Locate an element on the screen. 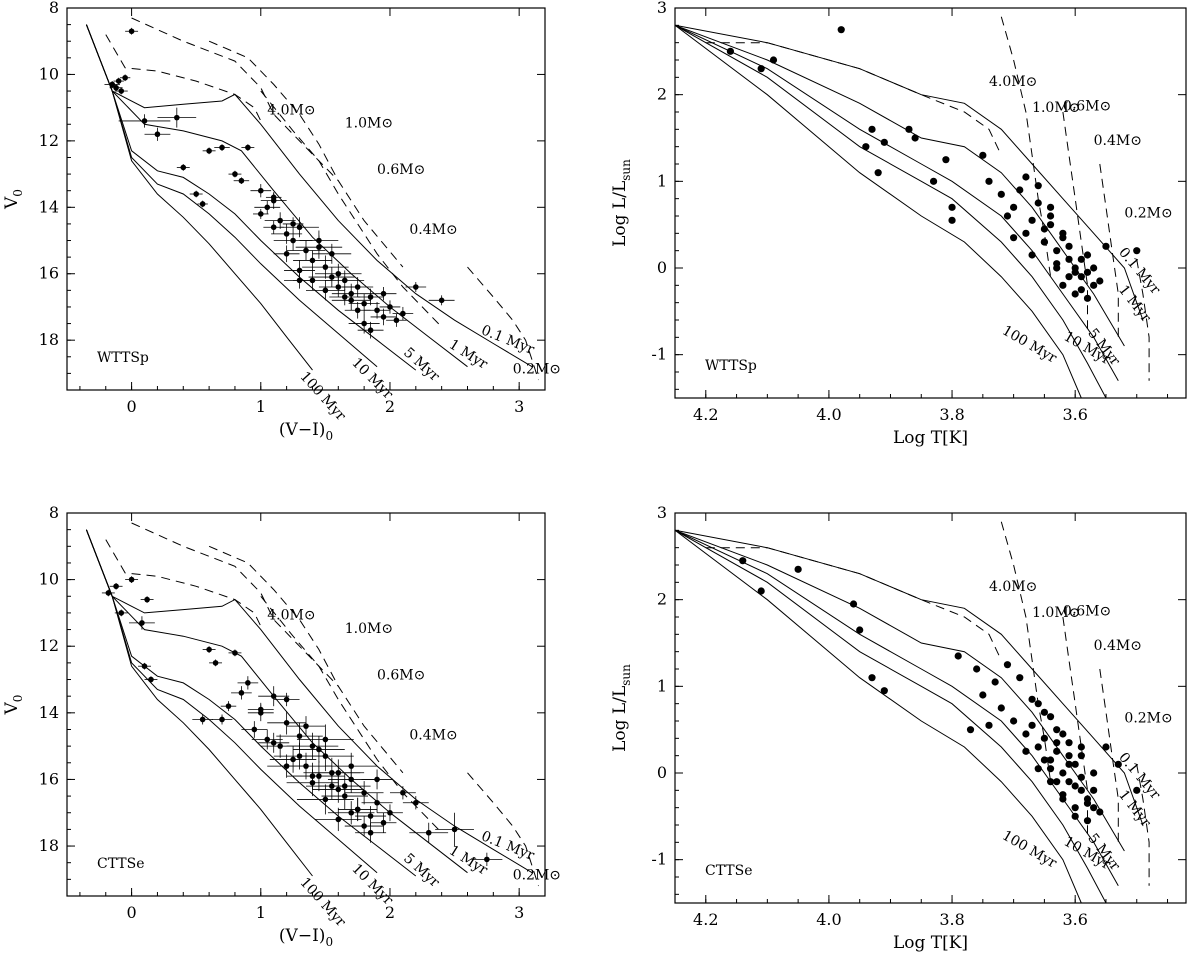 This screenshot has height=960, width=1200. panel-4-y-axis-label: Log L/Lsun is located at coordinates (621, 708).